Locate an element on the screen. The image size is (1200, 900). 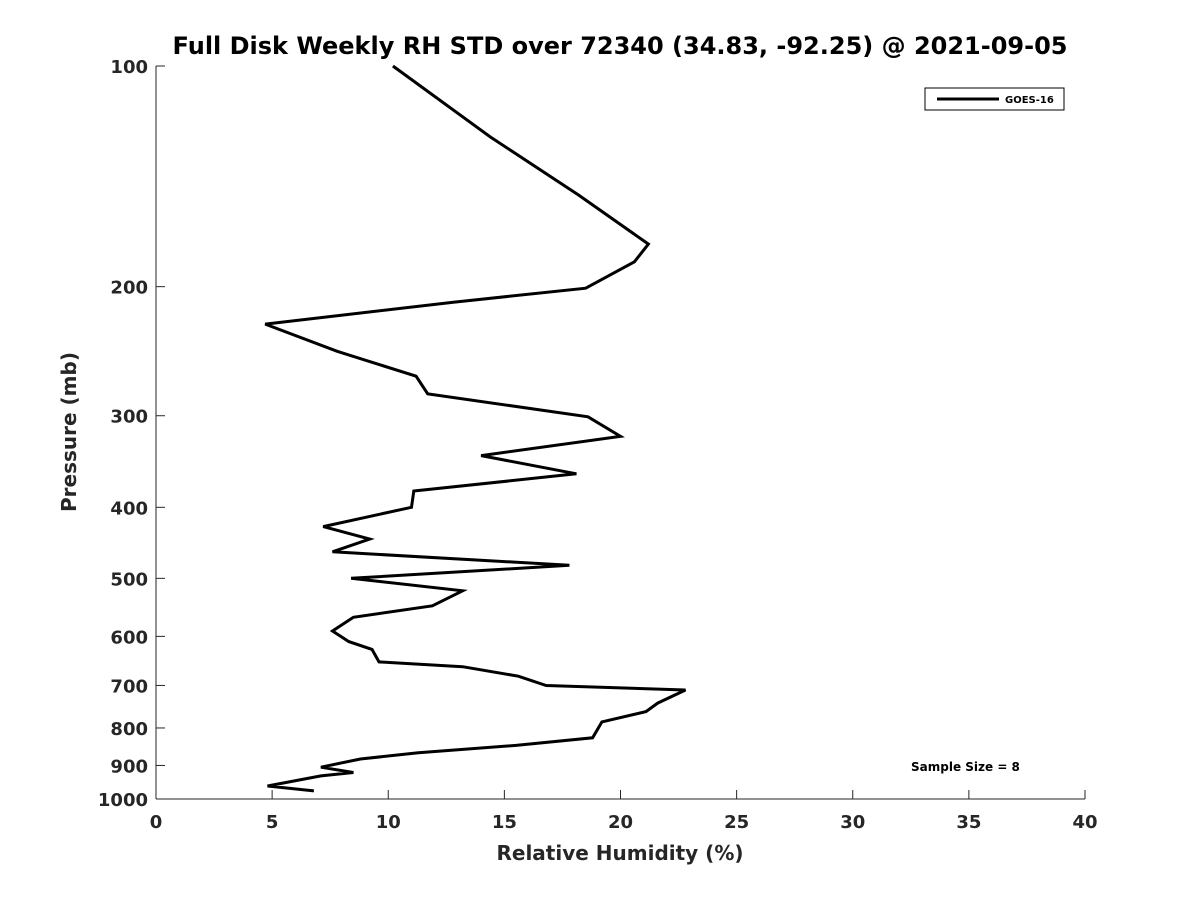
y-tick-label: 400 is located at coordinates (129, 508).